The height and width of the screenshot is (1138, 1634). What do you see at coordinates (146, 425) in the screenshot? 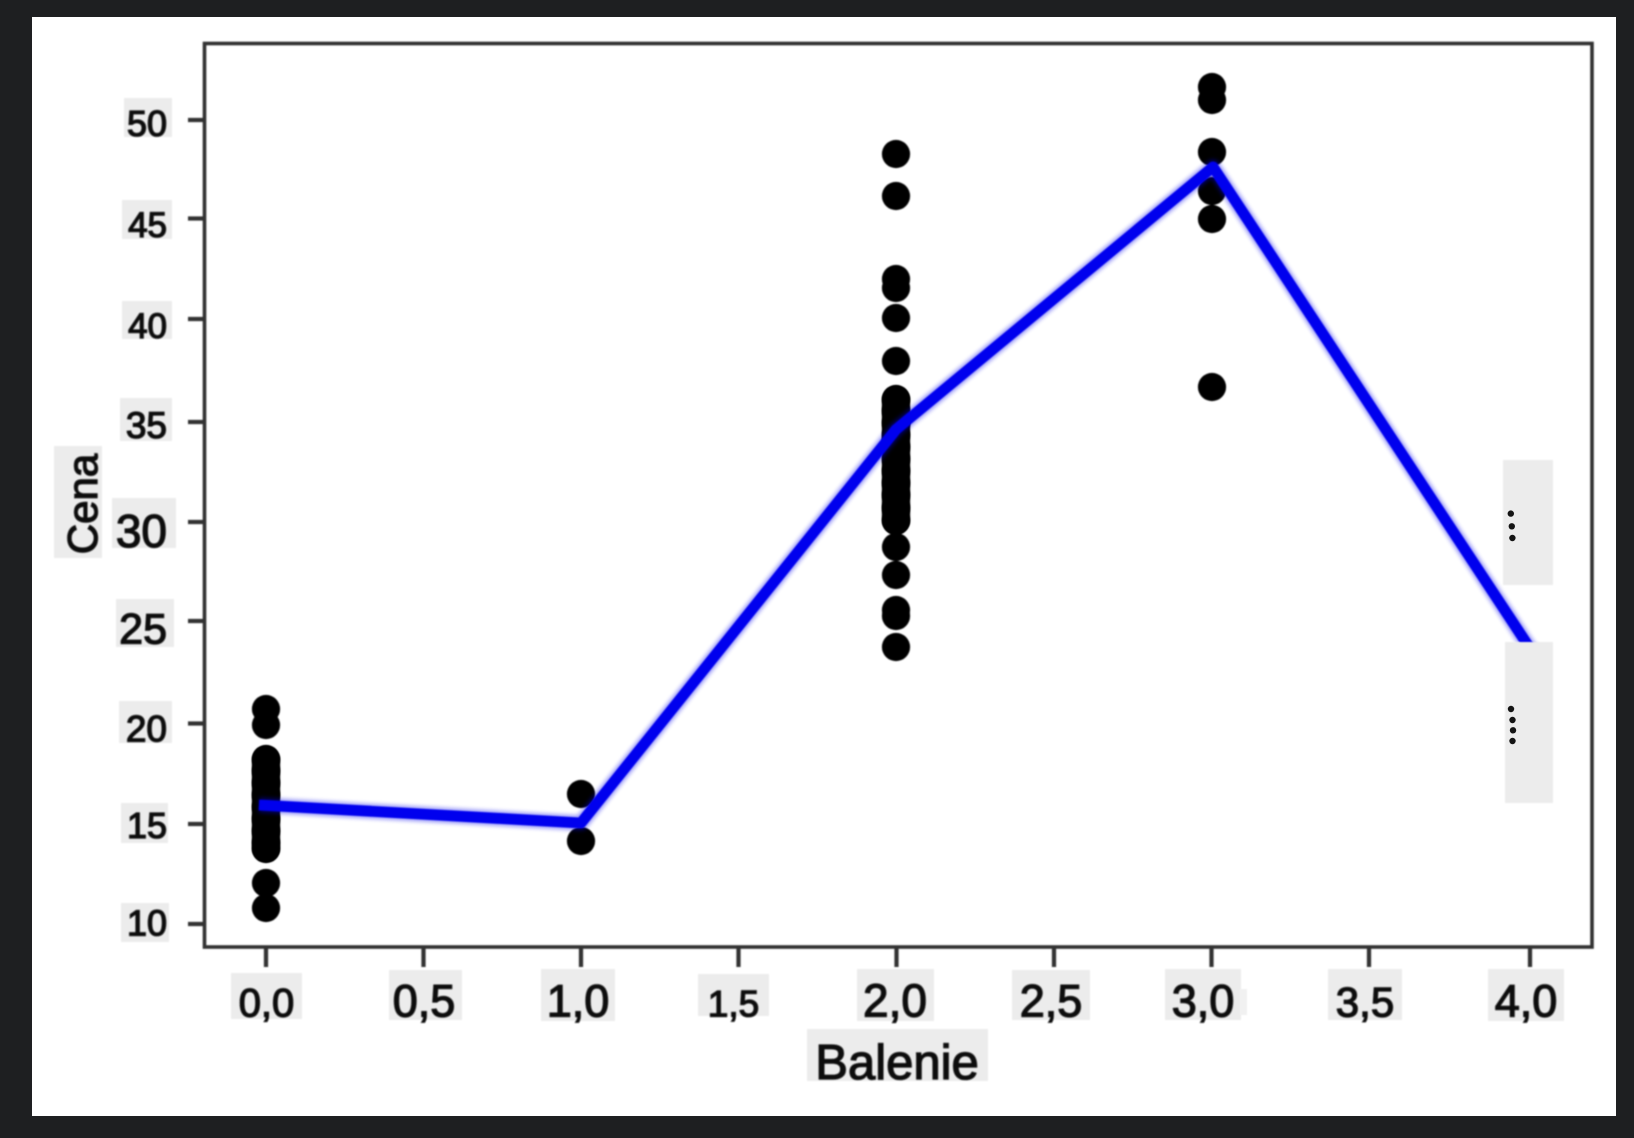
I see `svg-text: 35` at bounding box center [146, 425].